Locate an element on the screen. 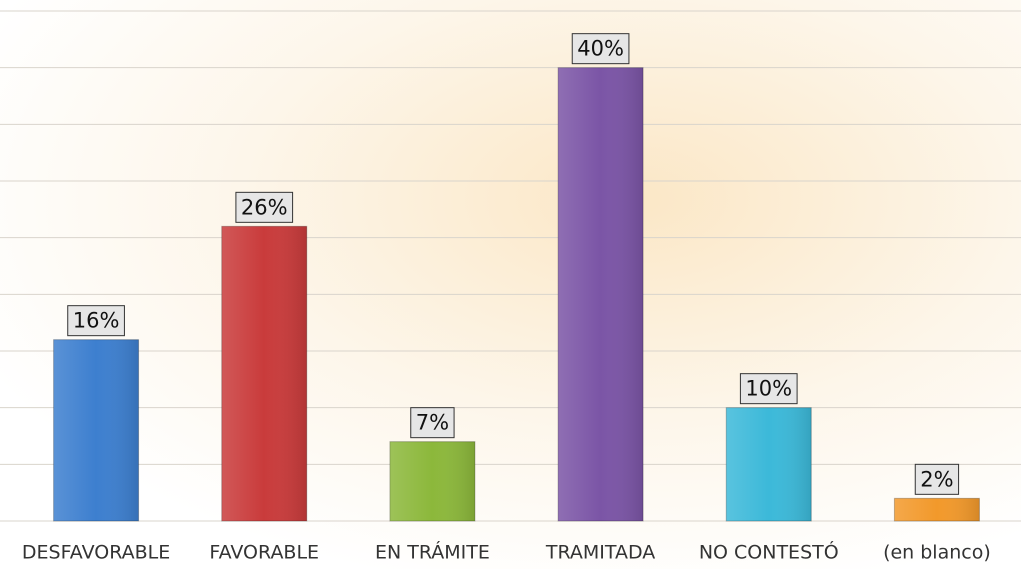  value-label: 7% is located at coordinates (432, 423).